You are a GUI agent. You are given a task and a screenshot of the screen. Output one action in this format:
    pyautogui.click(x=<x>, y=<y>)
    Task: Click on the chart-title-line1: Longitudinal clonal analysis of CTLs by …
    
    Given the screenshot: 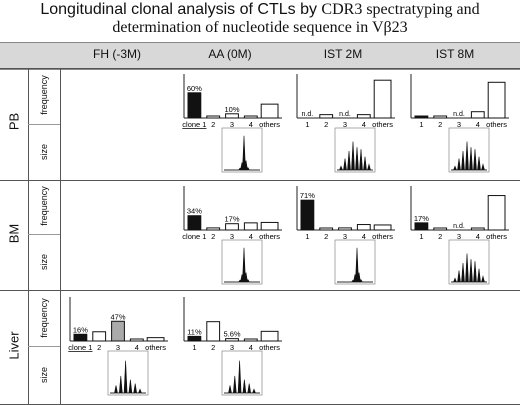 What is the action you would take?
    pyautogui.click(x=260, y=10)
    